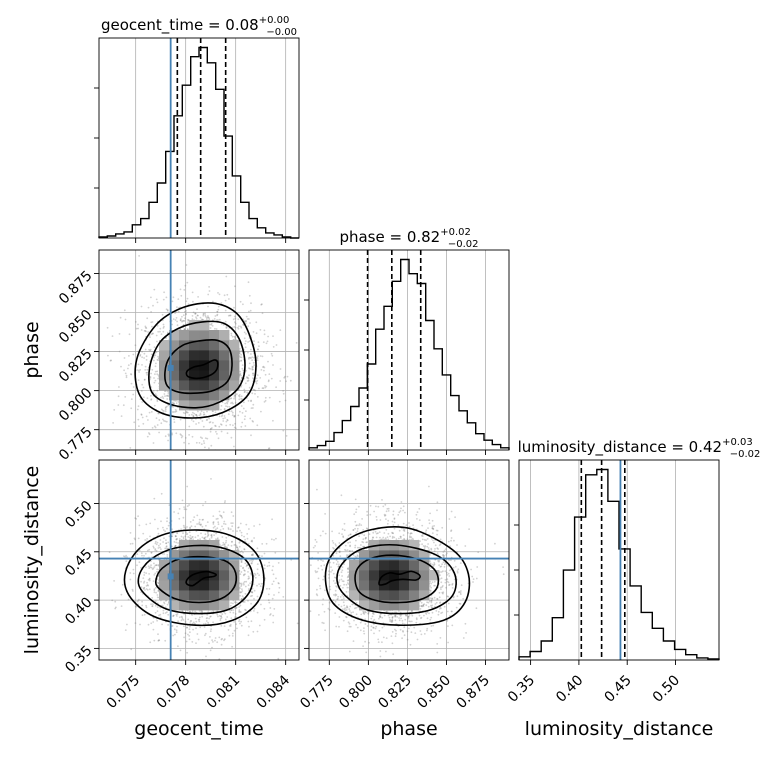  I want to click on pair-geocent_time-luminosity_distance-frame, so click(199, 560).